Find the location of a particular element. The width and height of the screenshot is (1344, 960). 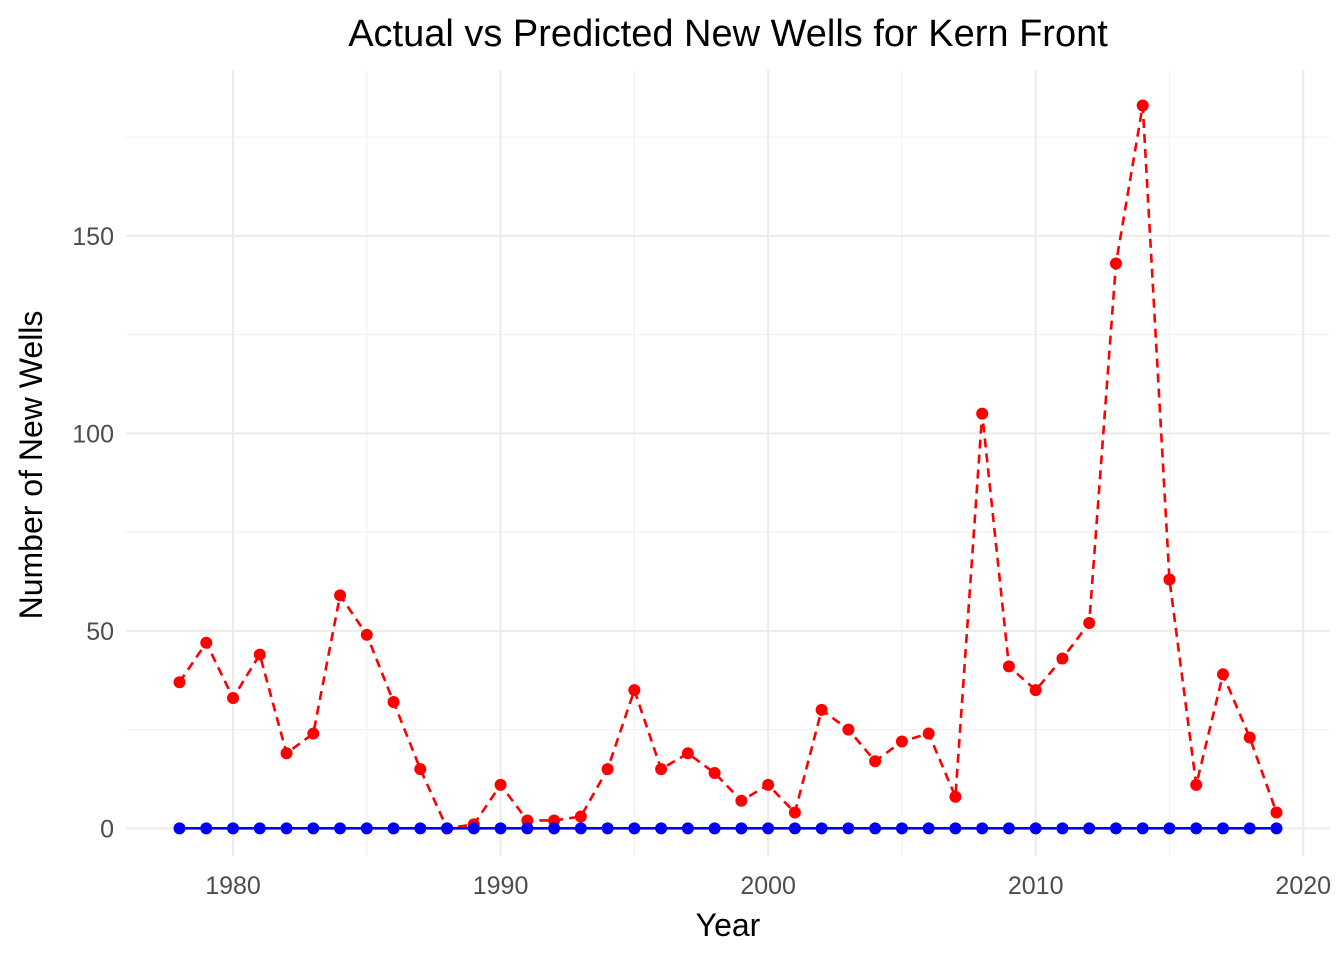

y-tick-label: 50 is located at coordinates (100, 632).